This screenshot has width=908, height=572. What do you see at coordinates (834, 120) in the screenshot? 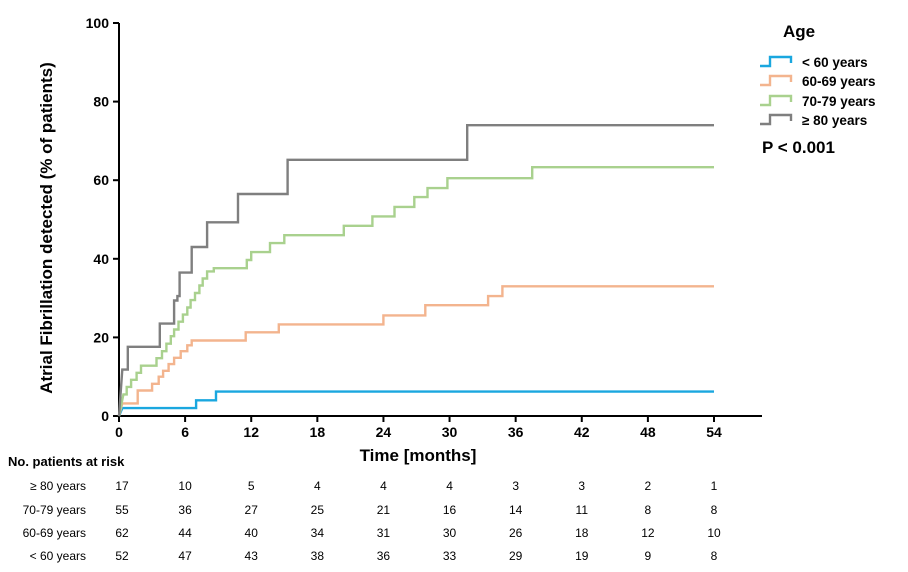
I see `legend-label-3: ≥ 80 years` at bounding box center [834, 120].